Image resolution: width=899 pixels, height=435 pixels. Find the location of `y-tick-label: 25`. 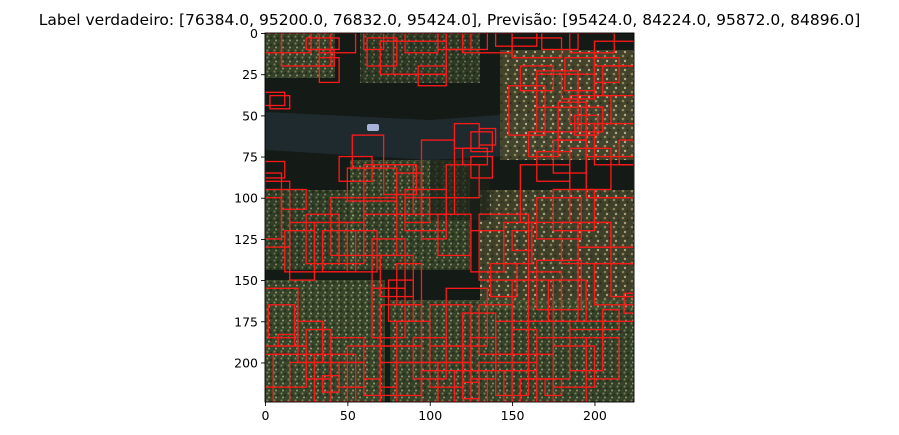

y-tick-label: 25 is located at coordinates (250, 74).